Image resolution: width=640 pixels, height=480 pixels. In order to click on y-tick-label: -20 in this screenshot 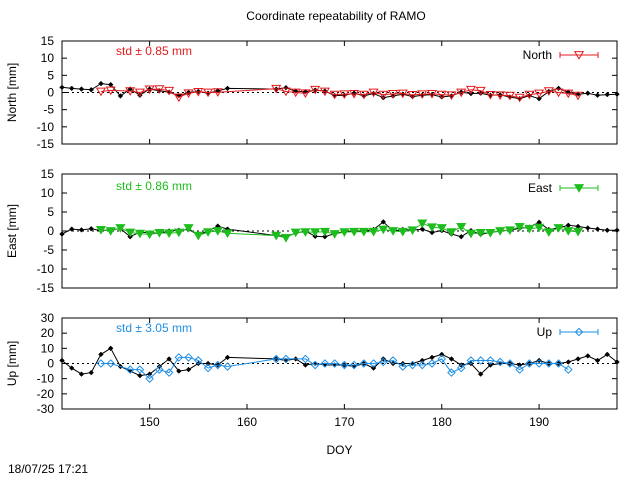, I will do `click(46, 394)`.